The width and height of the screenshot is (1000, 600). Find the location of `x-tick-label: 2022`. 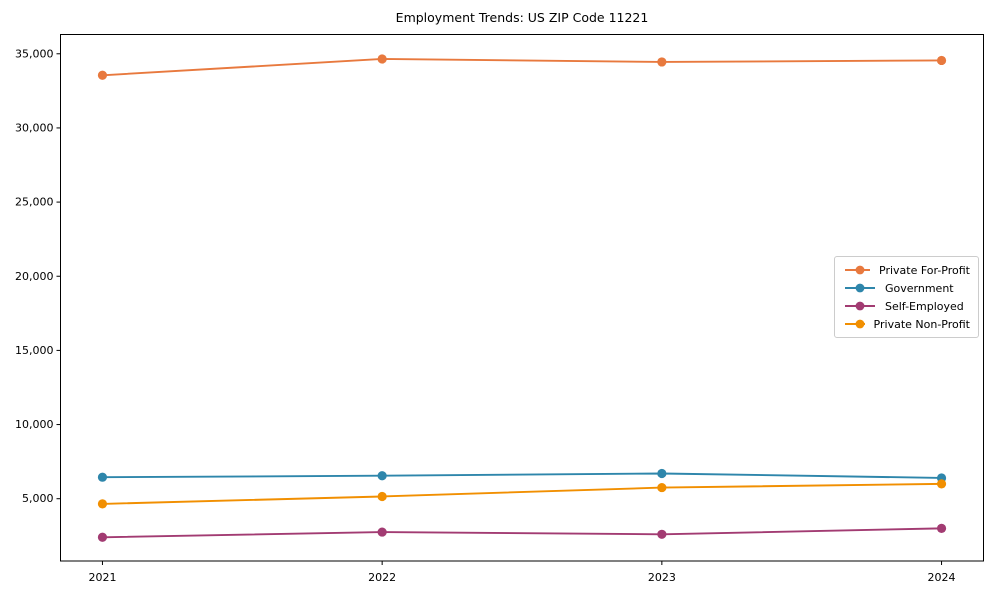

x-tick-label: 2022 is located at coordinates (382, 577).